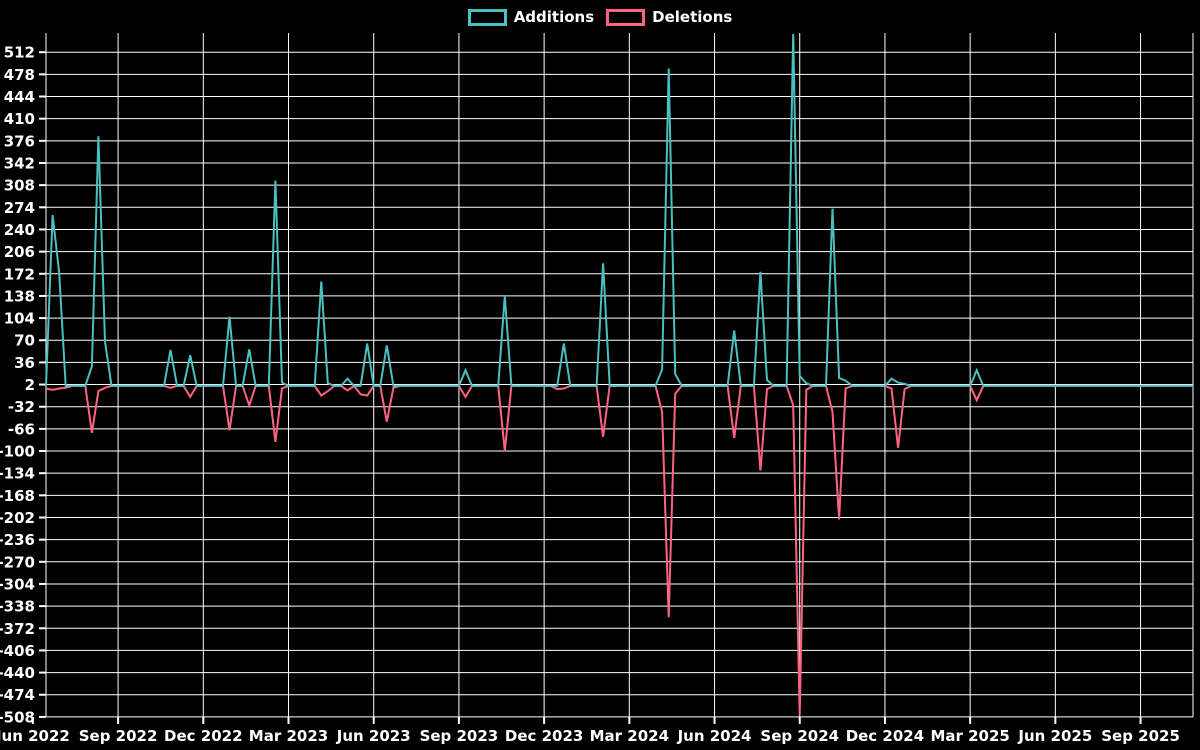 The width and height of the screenshot is (1200, 750). I want to click on x-tick-label: Dec 2024, so click(885, 736).